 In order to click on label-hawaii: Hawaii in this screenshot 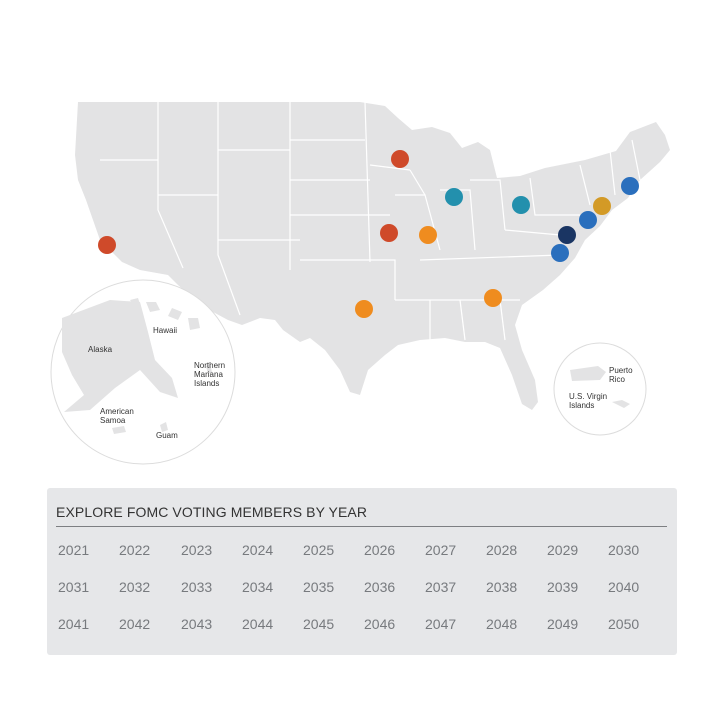, I will do `click(165, 330)`.